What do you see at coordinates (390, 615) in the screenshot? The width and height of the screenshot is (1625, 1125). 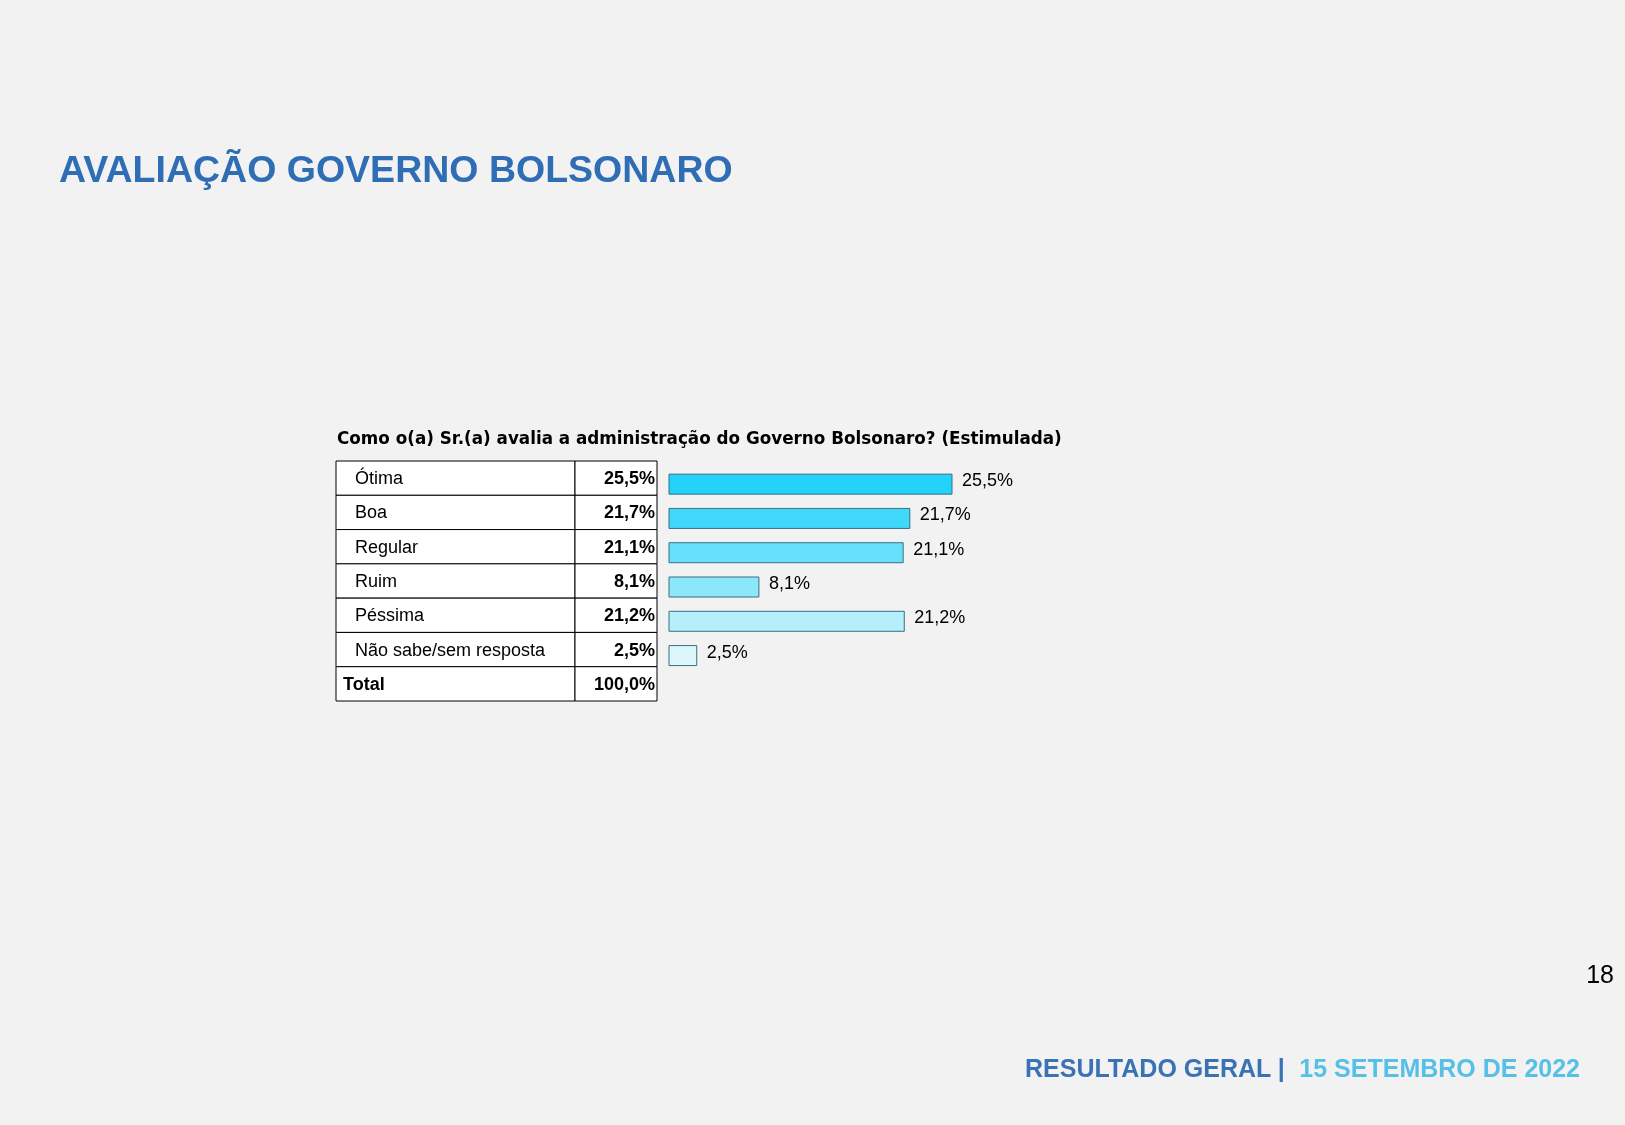 I see `y-tick-label: Péssima` at bounding box center [390, 615].